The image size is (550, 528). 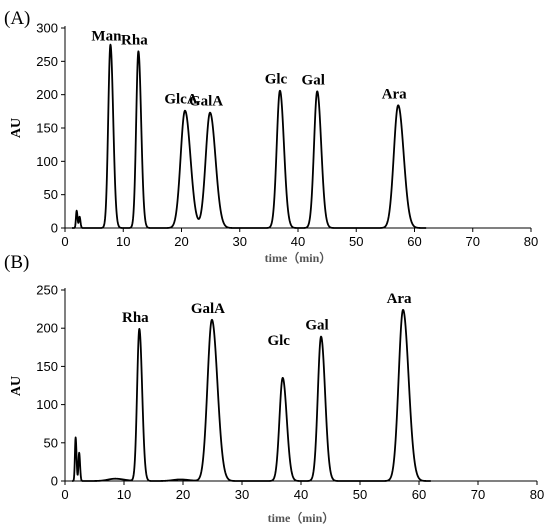 I want to click on peak-label: Man, so click(x=106, y=37).